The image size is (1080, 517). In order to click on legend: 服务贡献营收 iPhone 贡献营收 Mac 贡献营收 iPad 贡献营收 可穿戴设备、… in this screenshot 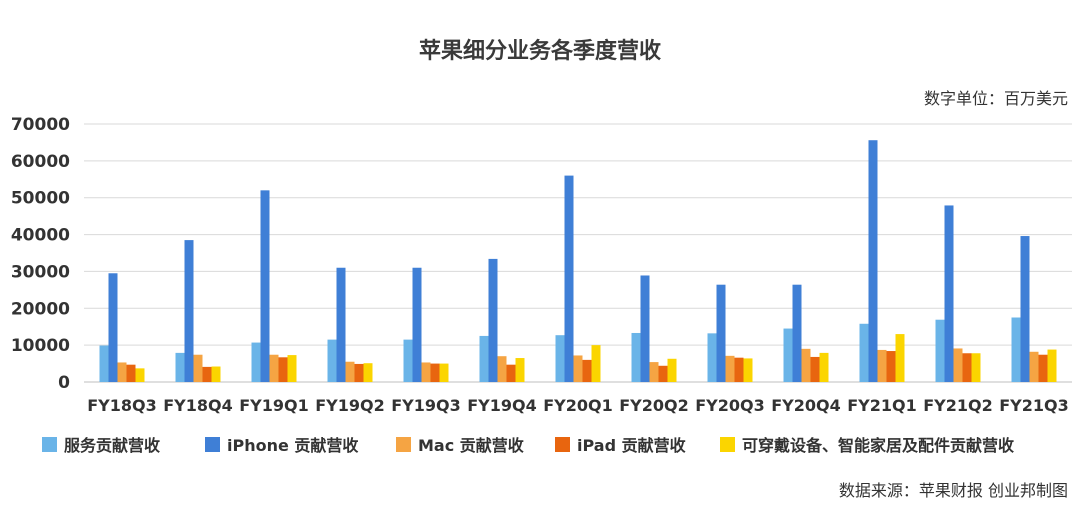, I will do `click(528, 445)`.